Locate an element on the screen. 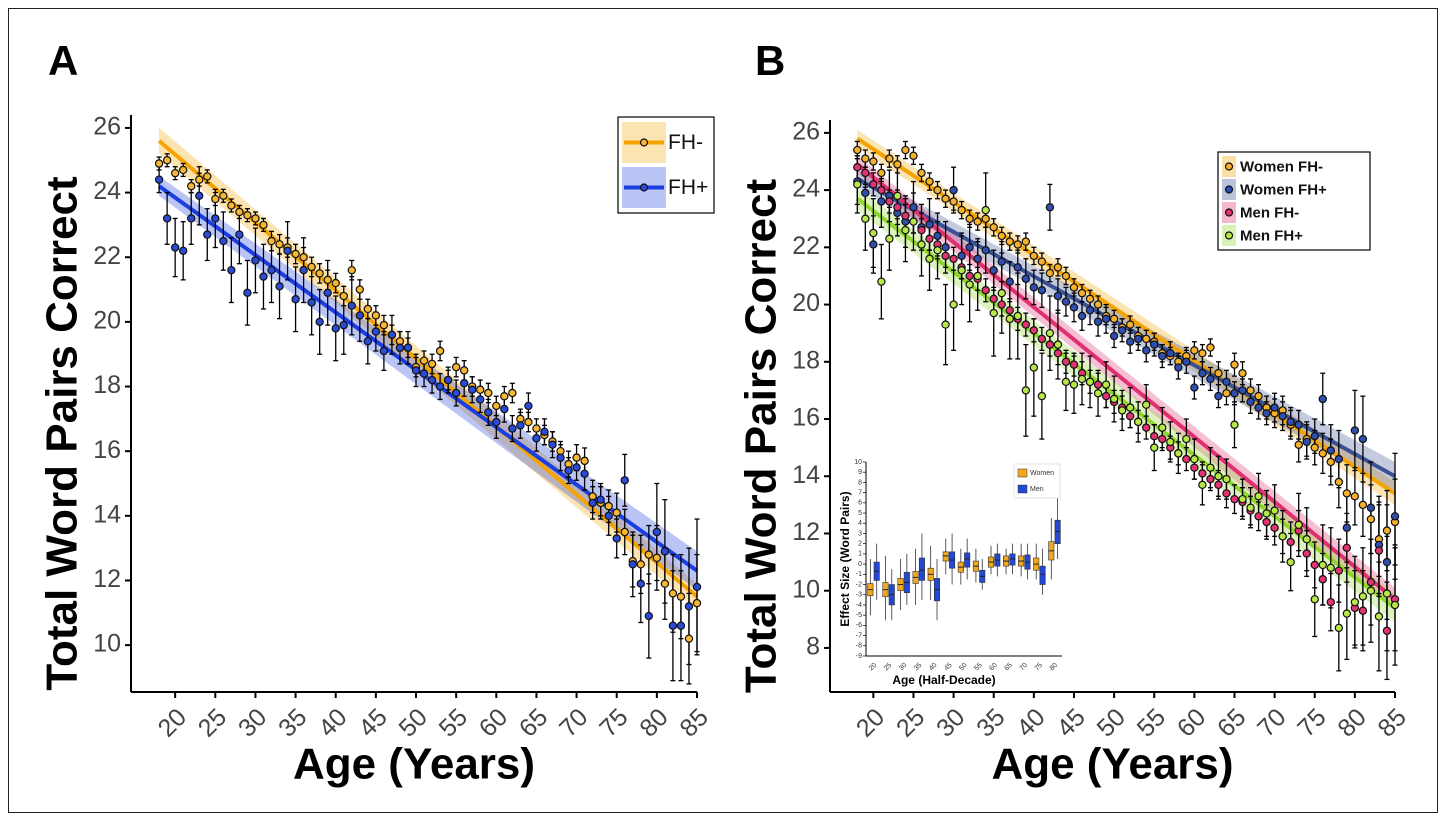  inset-y-tick-label: -1 is located at coordinates (859, 574).